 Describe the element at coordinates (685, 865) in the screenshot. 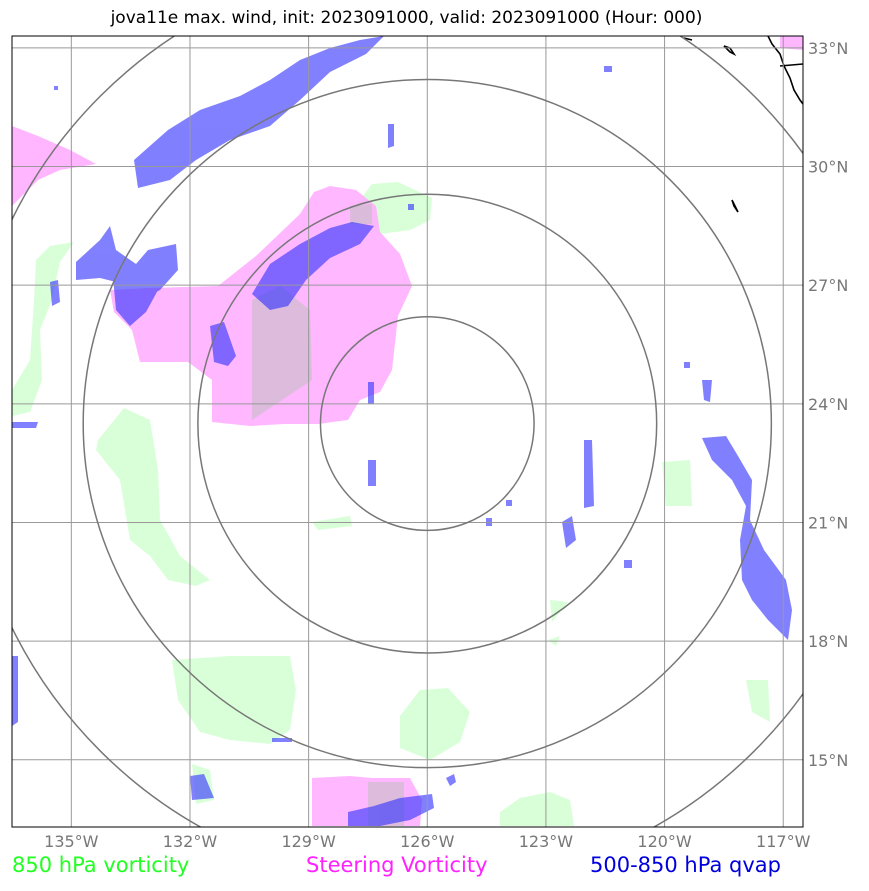

I see `legend-qvap: 500-850 hPa qvap` at that location.